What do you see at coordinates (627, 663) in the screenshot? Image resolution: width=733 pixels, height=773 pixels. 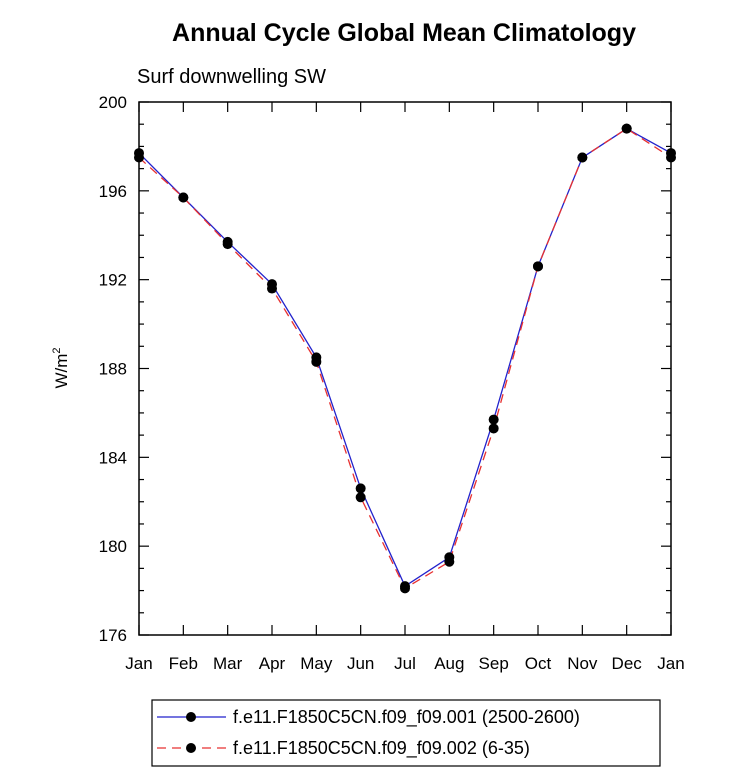 I see `x-tick-label: Dec` at bounding box center [627, 663].